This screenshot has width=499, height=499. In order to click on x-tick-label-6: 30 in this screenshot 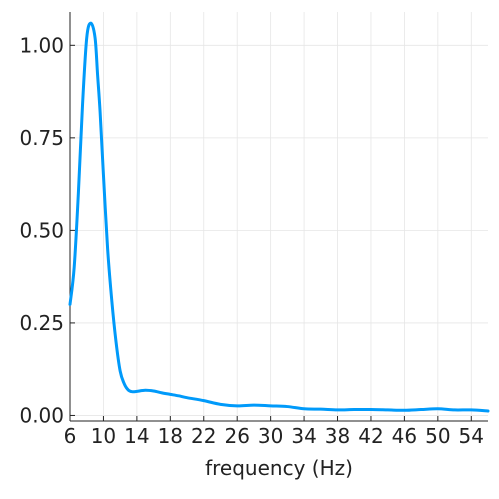, I will do `click(270, 436)`.